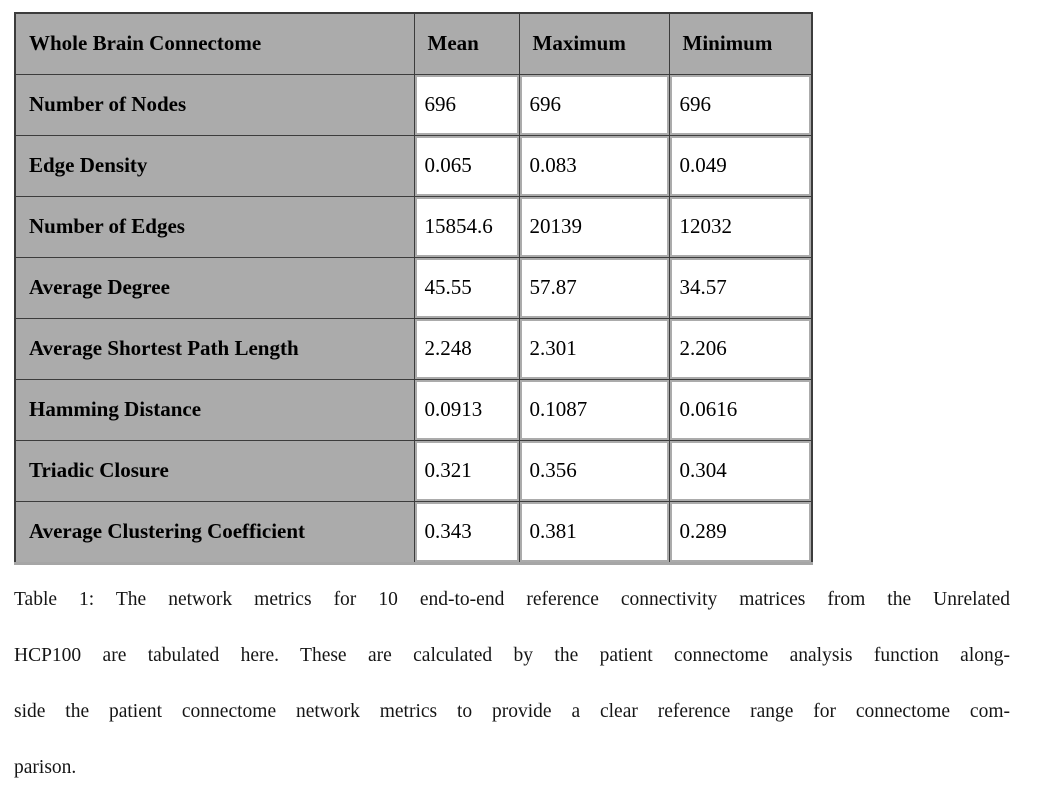 The image size is (1050, 796). Describe the element at coordinates (740, 43) in the screenshot. I see `header-cell-minimum: Minimum` at that location.